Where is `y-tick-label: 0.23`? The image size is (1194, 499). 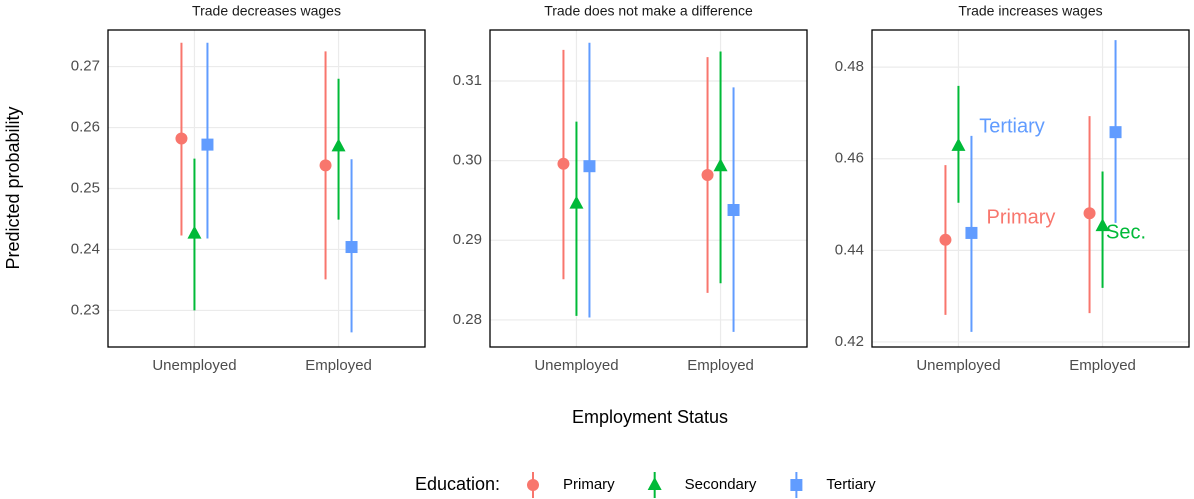 y-tick-label: 0.23 is located at coordinates (85, 309).